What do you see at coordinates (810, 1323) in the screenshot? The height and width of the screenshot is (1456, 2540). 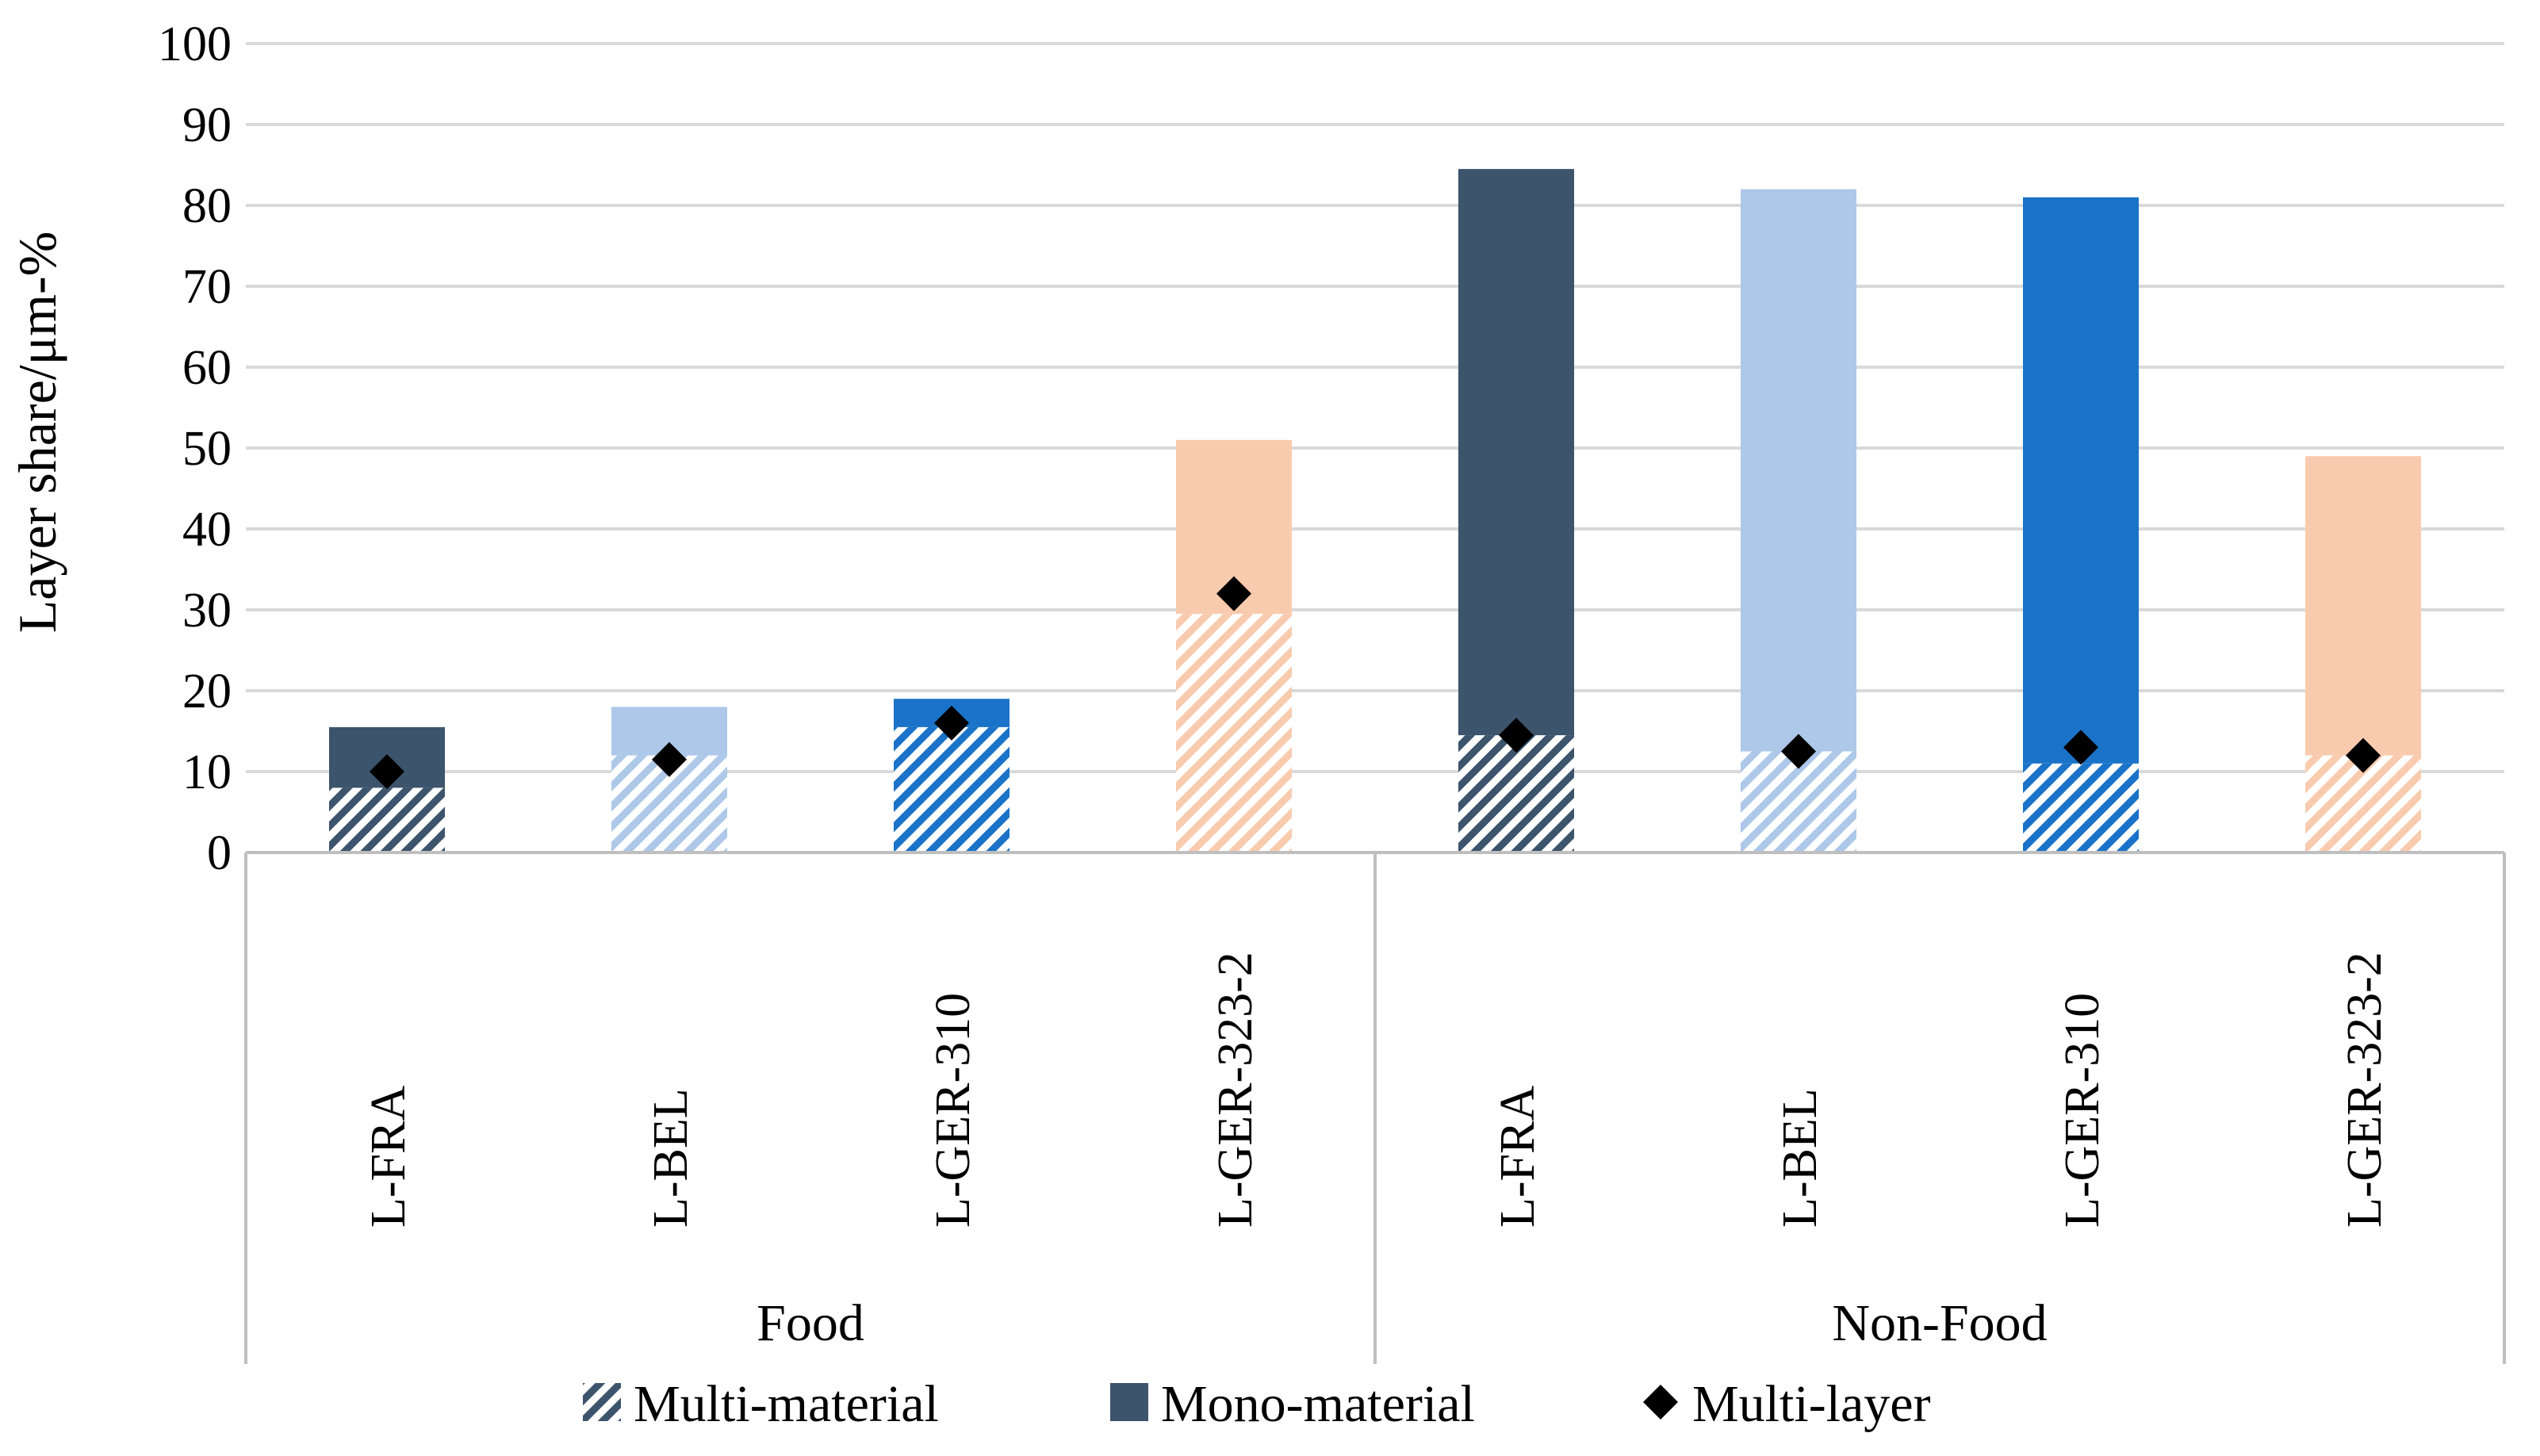 I see `x-group-label: Food` at bounding box center [810, 1323].